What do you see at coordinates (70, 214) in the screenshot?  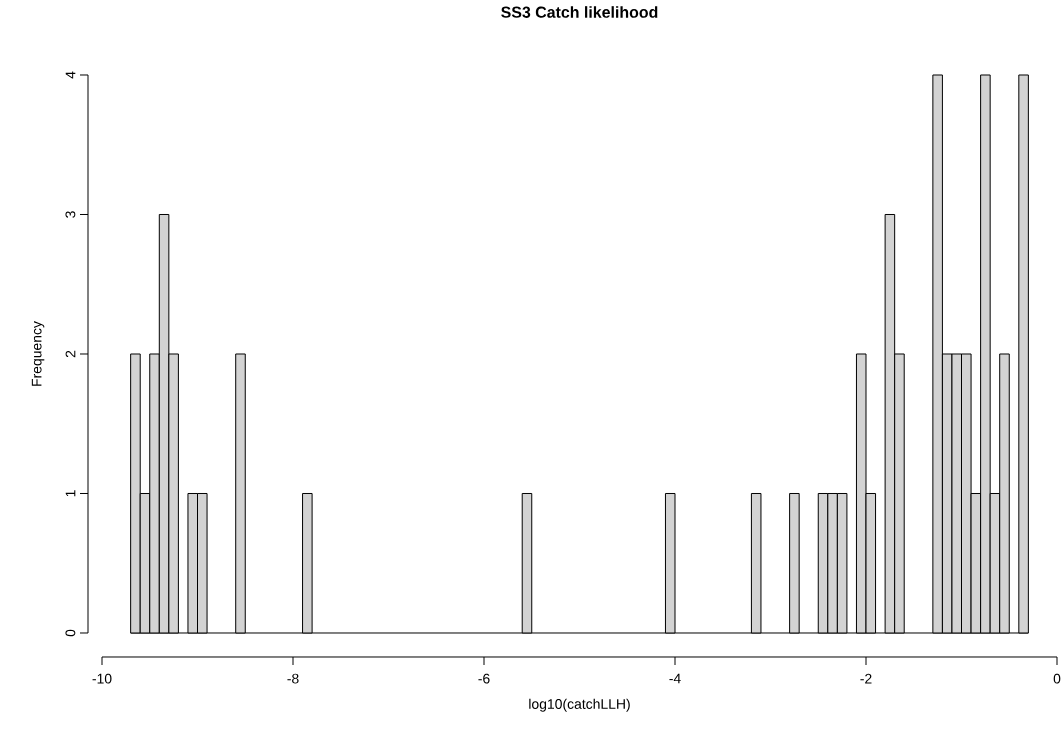 I see `y-tick-label: 3` at bounding box center [70, 214].